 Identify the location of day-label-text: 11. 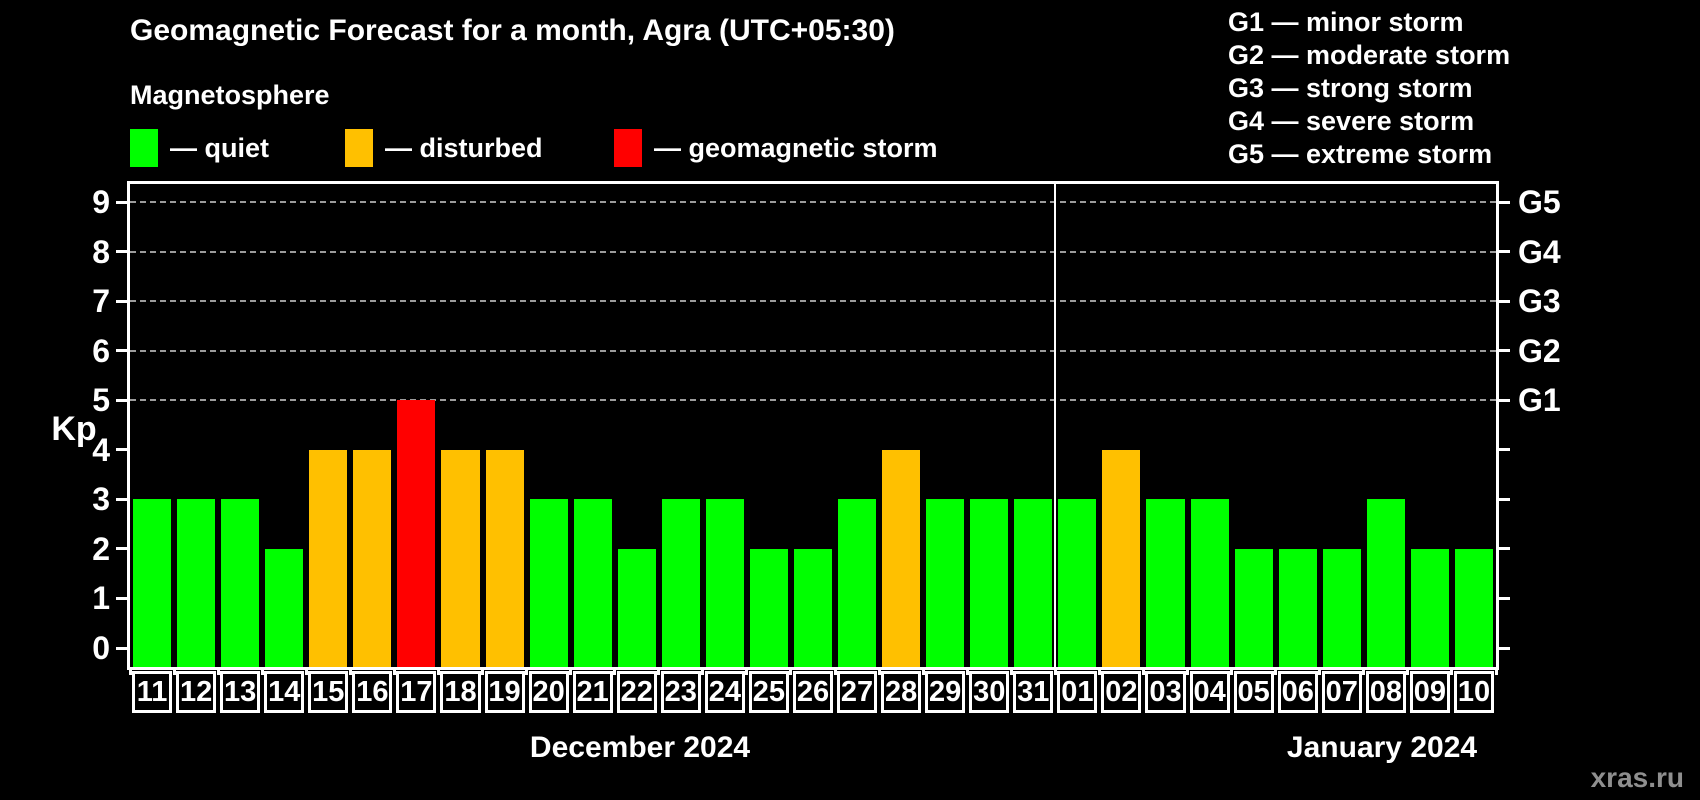
(152, 691).